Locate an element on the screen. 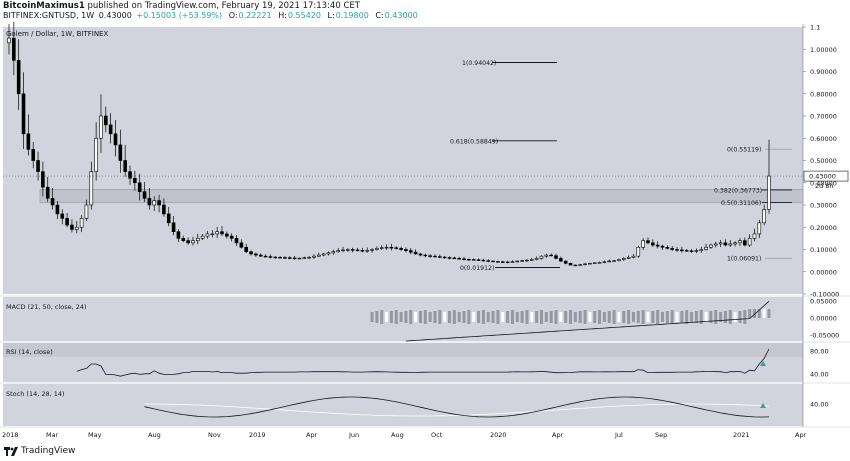  macd-pane is located at coordinates (403, 319).